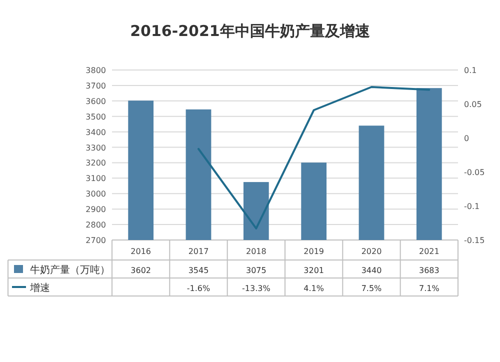 The image size is (500, 362). Describe the element at coordinates (371, 251) in the screenshot. I see `x-tick-label: 2020` at that location.